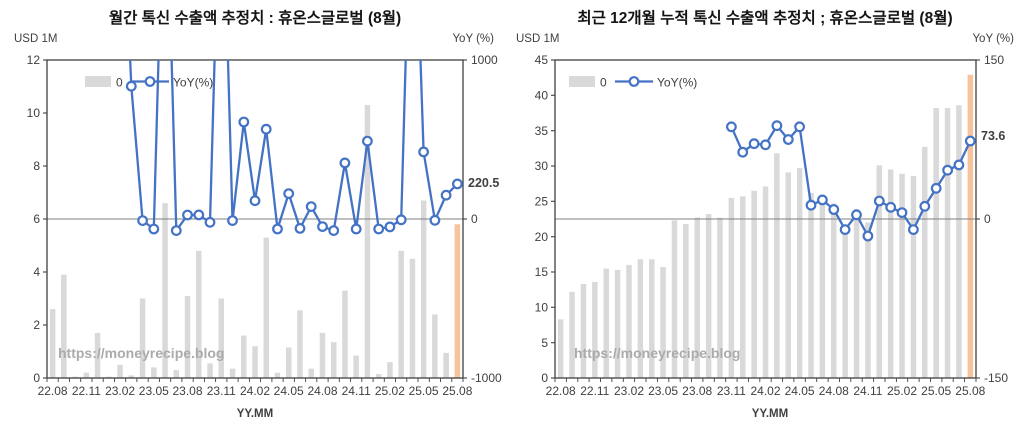 The height and width of the screenshot is (441, 1024). What do you see at coordinates (390, 391) in the screenshot?
I see `x-tick-label: 25.02` at bounding box center [390, 391].